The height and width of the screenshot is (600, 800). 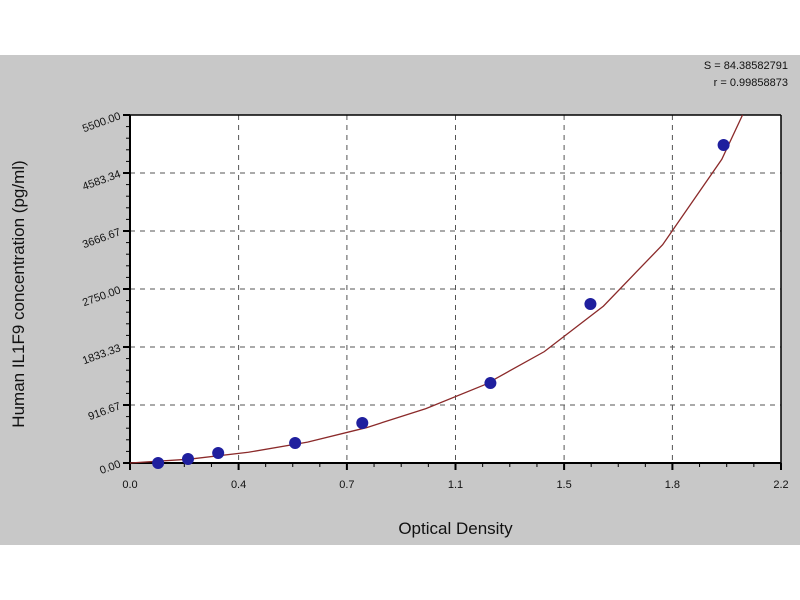 What do you see at coordinates (750, 83) in the screenshot?
I see `r-value: r = 0.99858873` at bounding box center [750, 83].